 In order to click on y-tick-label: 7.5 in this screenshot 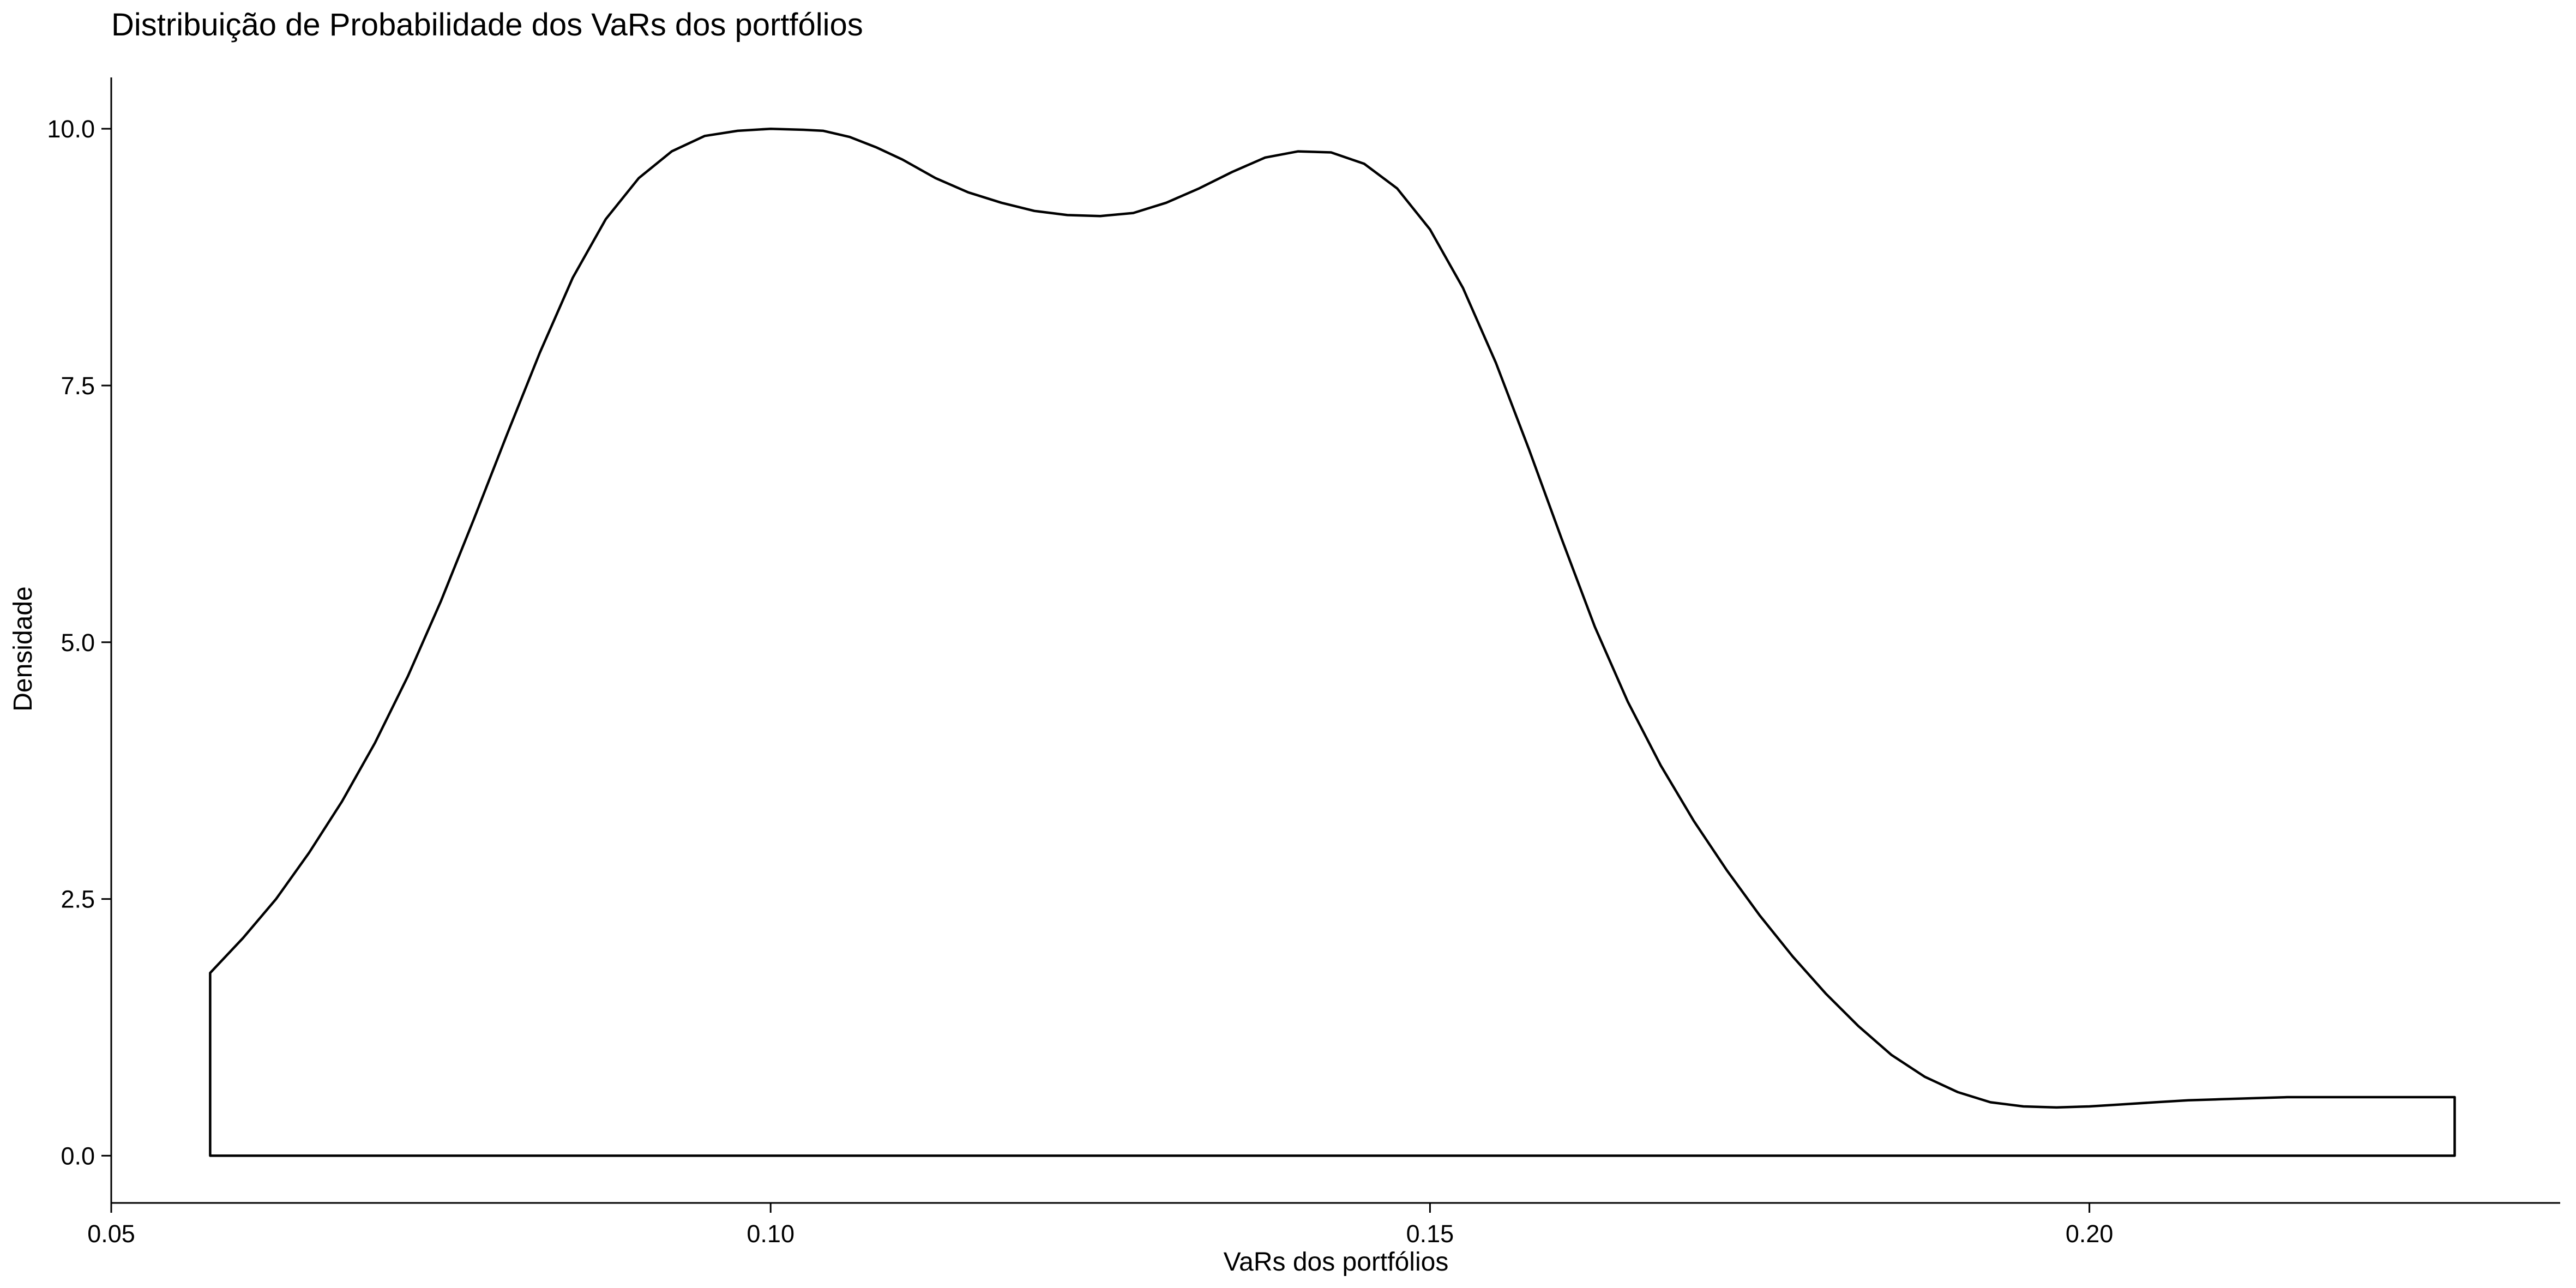, I will do `click(78, 386)`.